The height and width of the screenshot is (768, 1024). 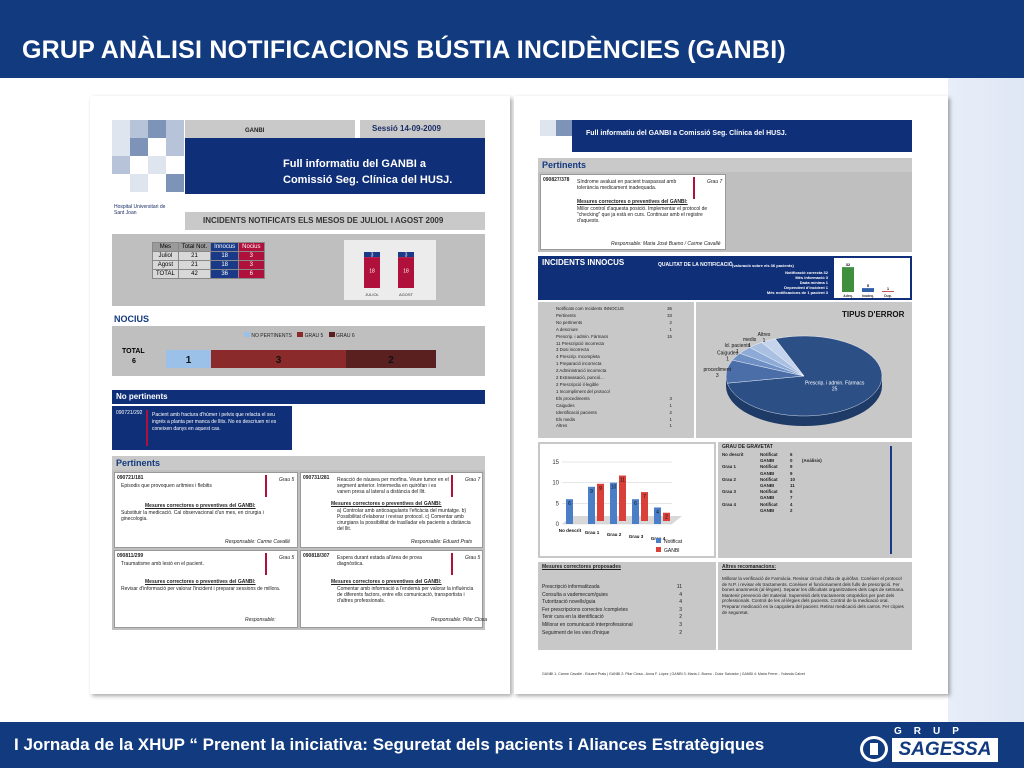 I want to click on nocius-panel: NO PERTINENTS GRAU 5 GRAU 6 TOTAL 6 1 3 2, so click(x=298, y=351).